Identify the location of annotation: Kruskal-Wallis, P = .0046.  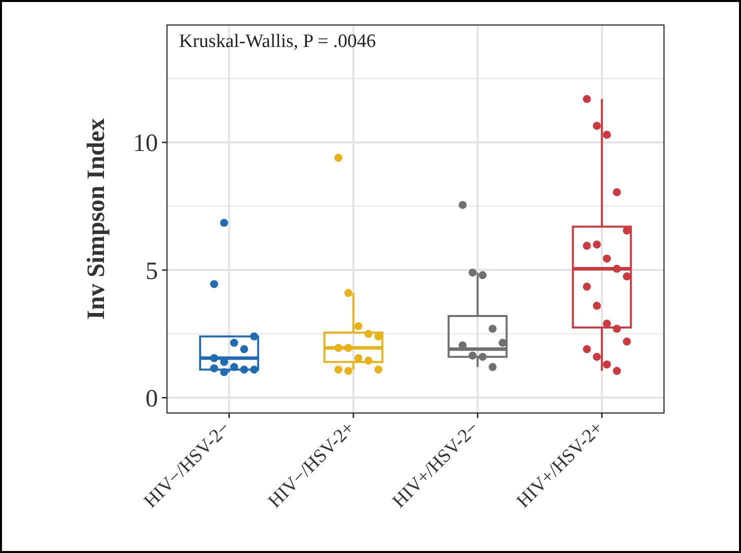
(277, 41).